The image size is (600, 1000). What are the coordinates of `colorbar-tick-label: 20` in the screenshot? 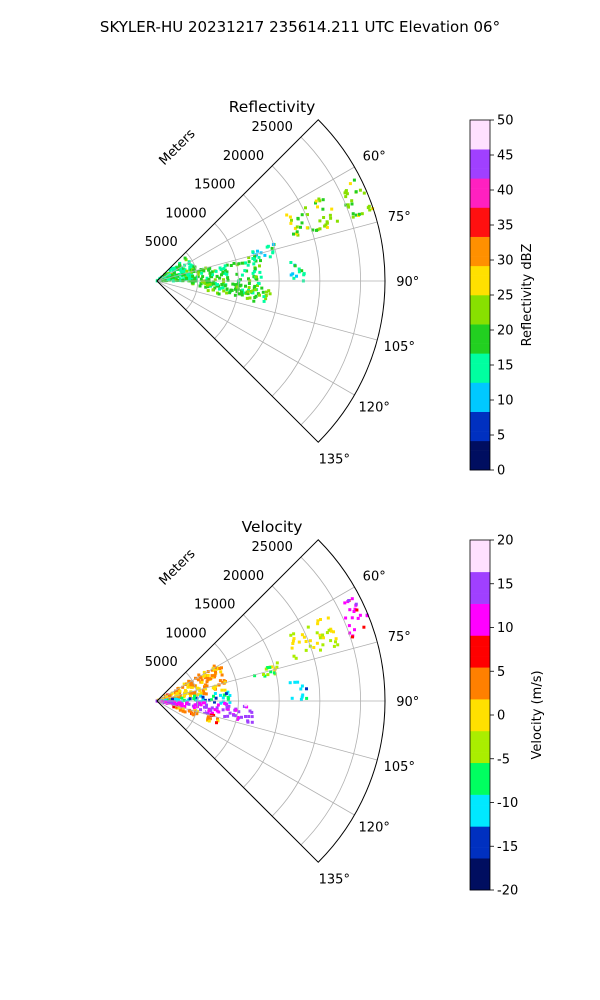 It's located at (505, 331).